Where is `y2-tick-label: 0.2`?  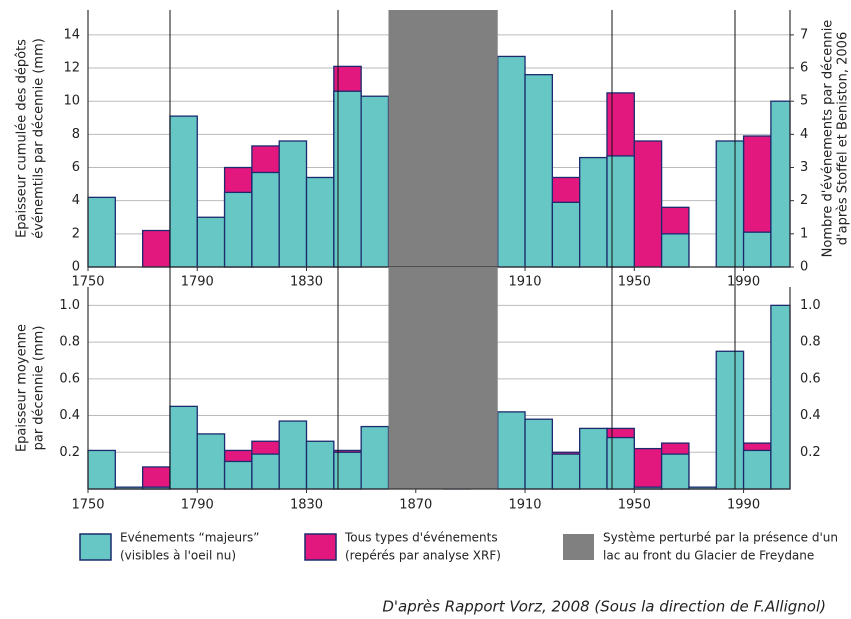
y2-tick-label: 0.2 is located at coordinates (810, 452).